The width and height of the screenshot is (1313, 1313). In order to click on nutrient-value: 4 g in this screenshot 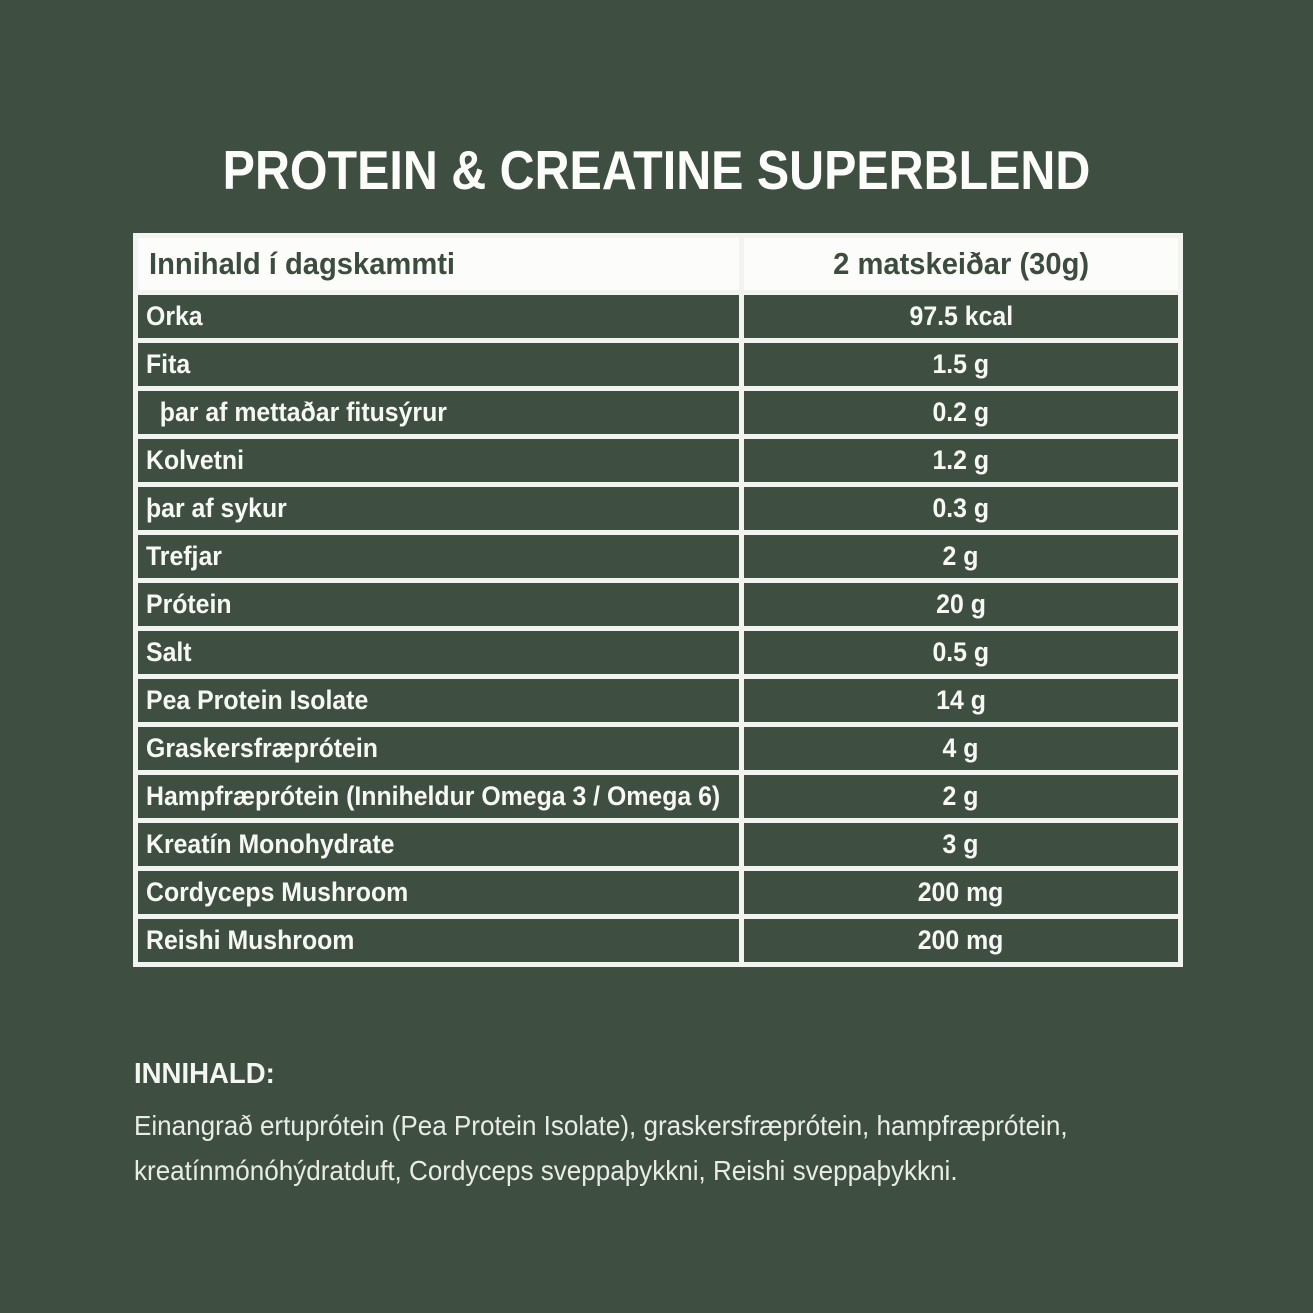, I will do `click(961, 748)`.